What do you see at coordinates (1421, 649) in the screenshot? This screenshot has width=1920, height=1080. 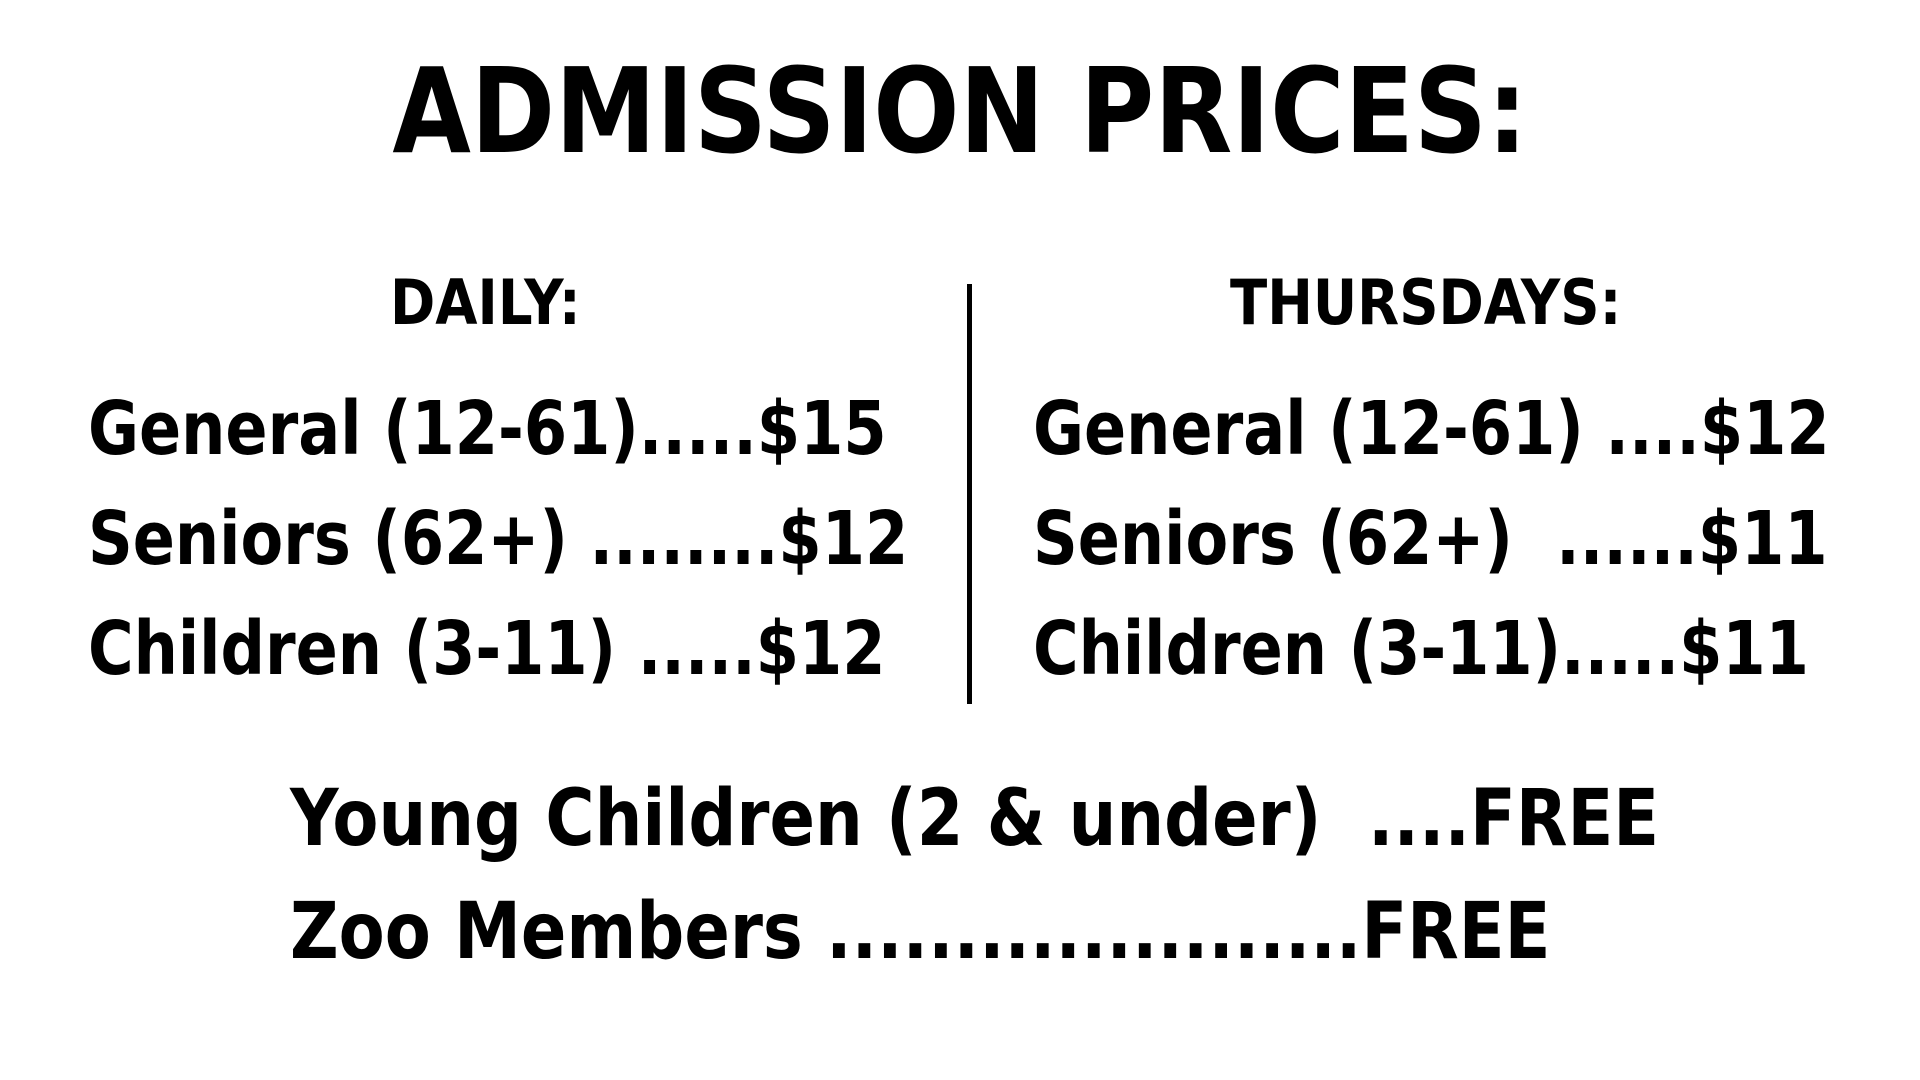 I see `thursdays-row-children: Children (3-11).....$11` at bounding box center [1421, 649].